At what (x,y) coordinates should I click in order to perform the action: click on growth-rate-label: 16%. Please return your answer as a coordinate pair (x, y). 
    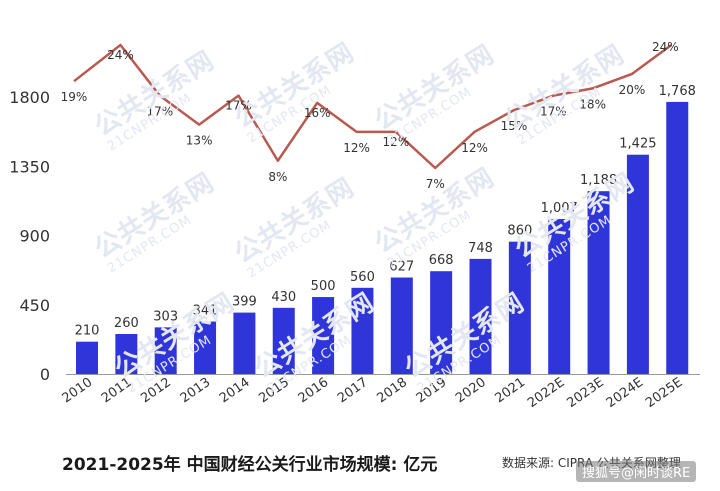
    Looking at the image, I should click on (317, 113).